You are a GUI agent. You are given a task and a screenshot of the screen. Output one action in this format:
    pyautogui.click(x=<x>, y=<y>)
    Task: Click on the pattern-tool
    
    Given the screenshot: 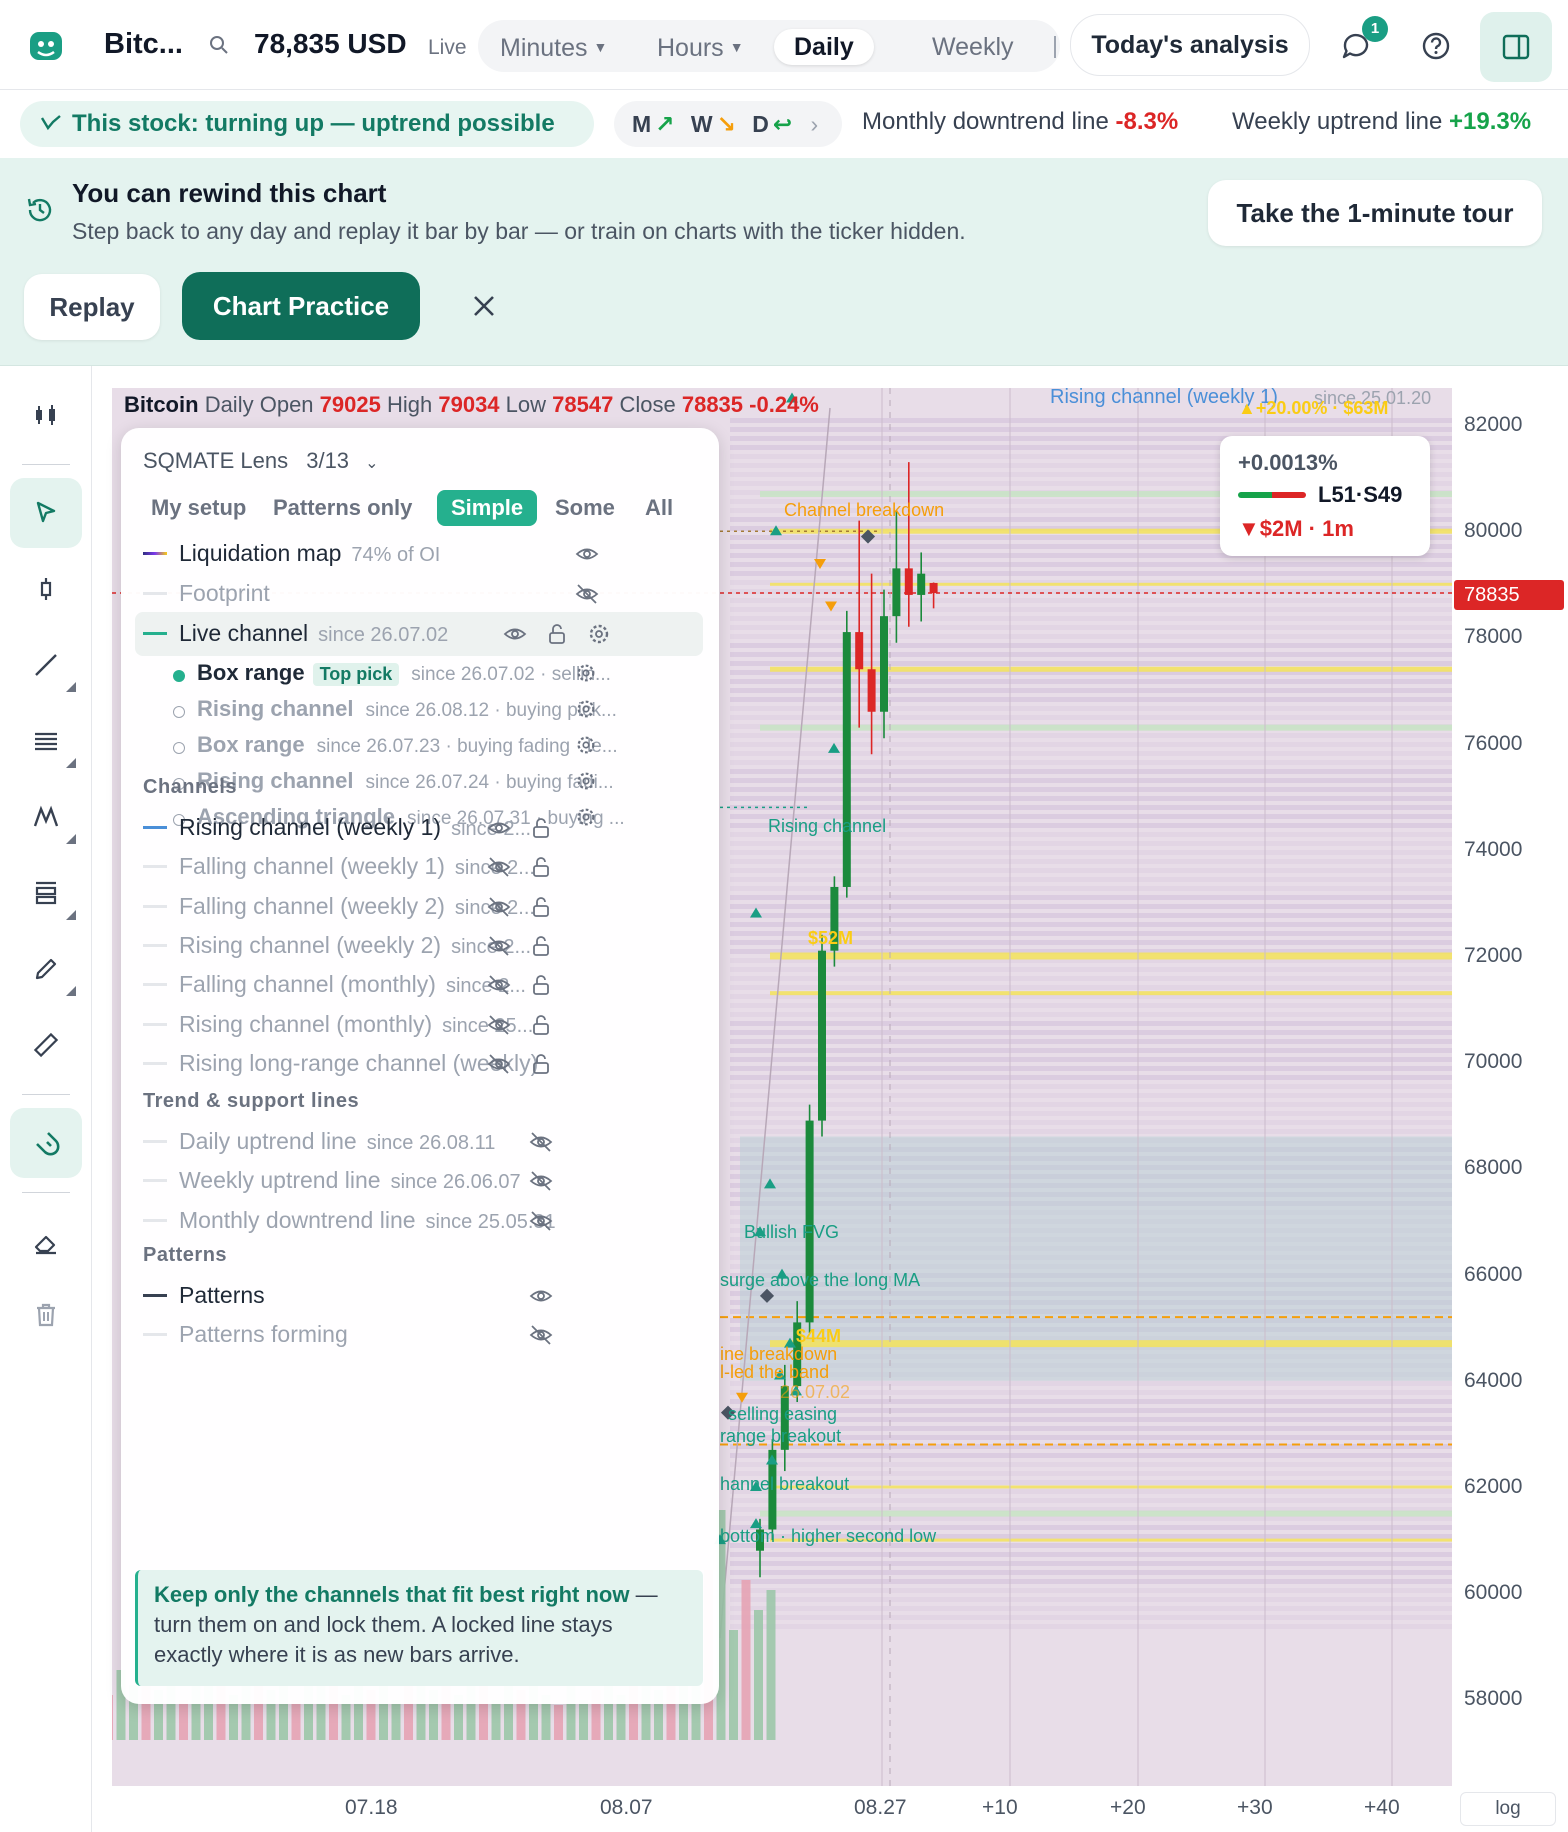 What is the action you would take?
    pyautogui.click(x=46, y=817)
    